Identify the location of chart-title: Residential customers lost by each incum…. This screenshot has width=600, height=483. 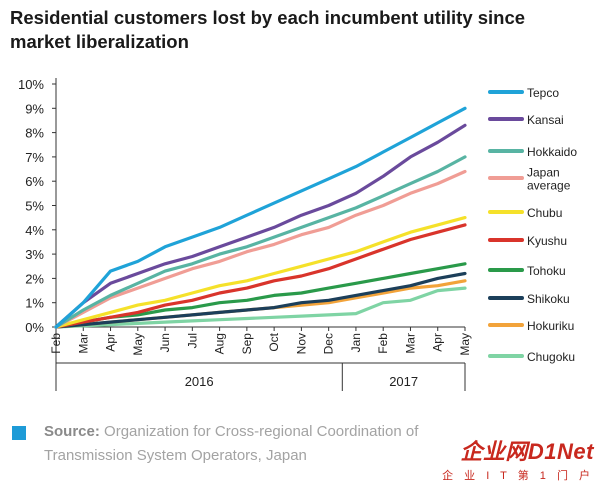
(268, 29).